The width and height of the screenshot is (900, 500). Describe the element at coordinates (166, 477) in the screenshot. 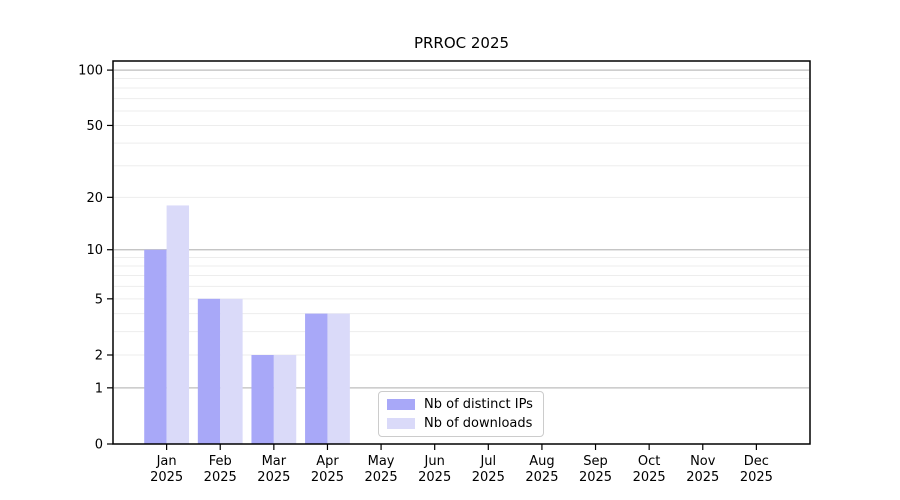

I see `x-tick-label-year-jan: 2025` at that location.